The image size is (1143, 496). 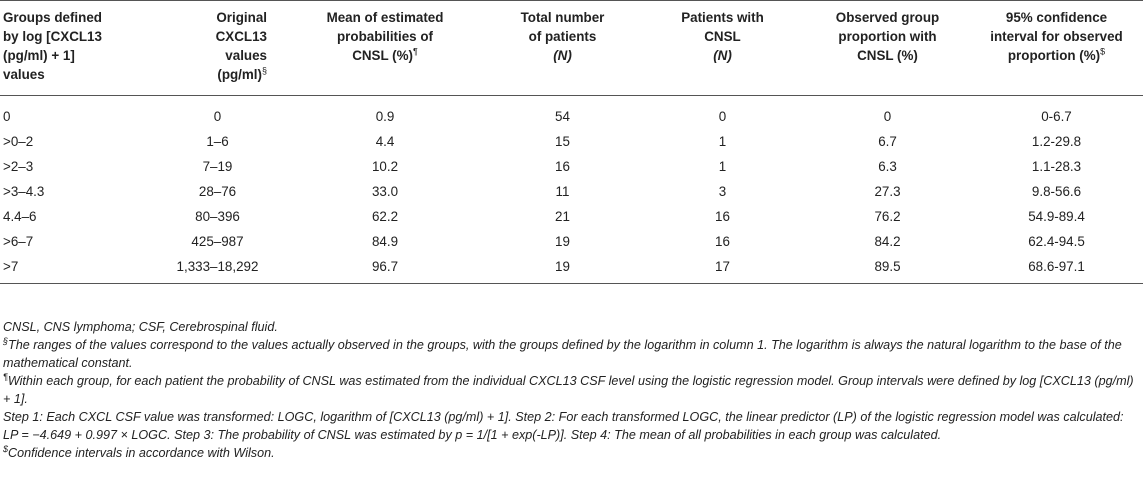 What do you see at coordinates (562, 141) in the screenshot?
I see `cell-total: 15` at bounding box center [562, 141].